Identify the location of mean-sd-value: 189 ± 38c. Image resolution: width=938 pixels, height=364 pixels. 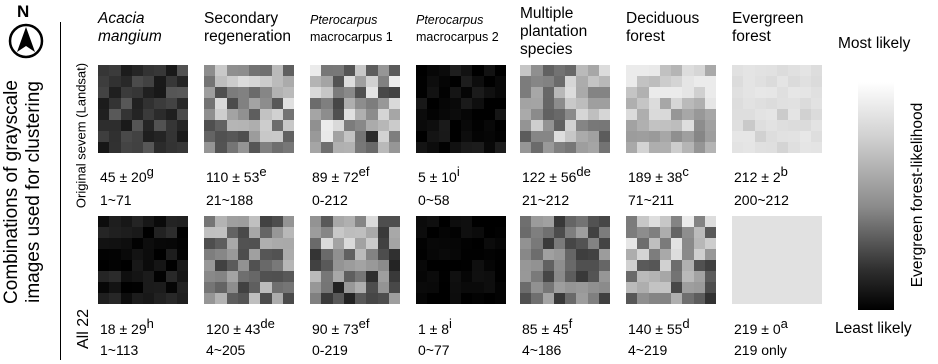
(658, 175).